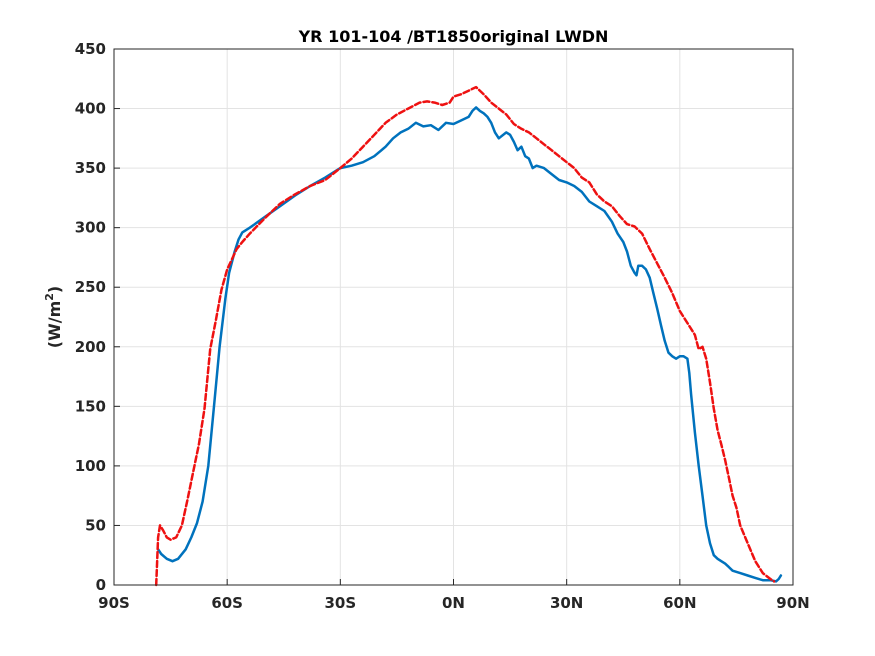  What do you see at coordinates (90, 228) in the screenshot?
I see `y-tick-label: 300` at bounding box center [90, 228].